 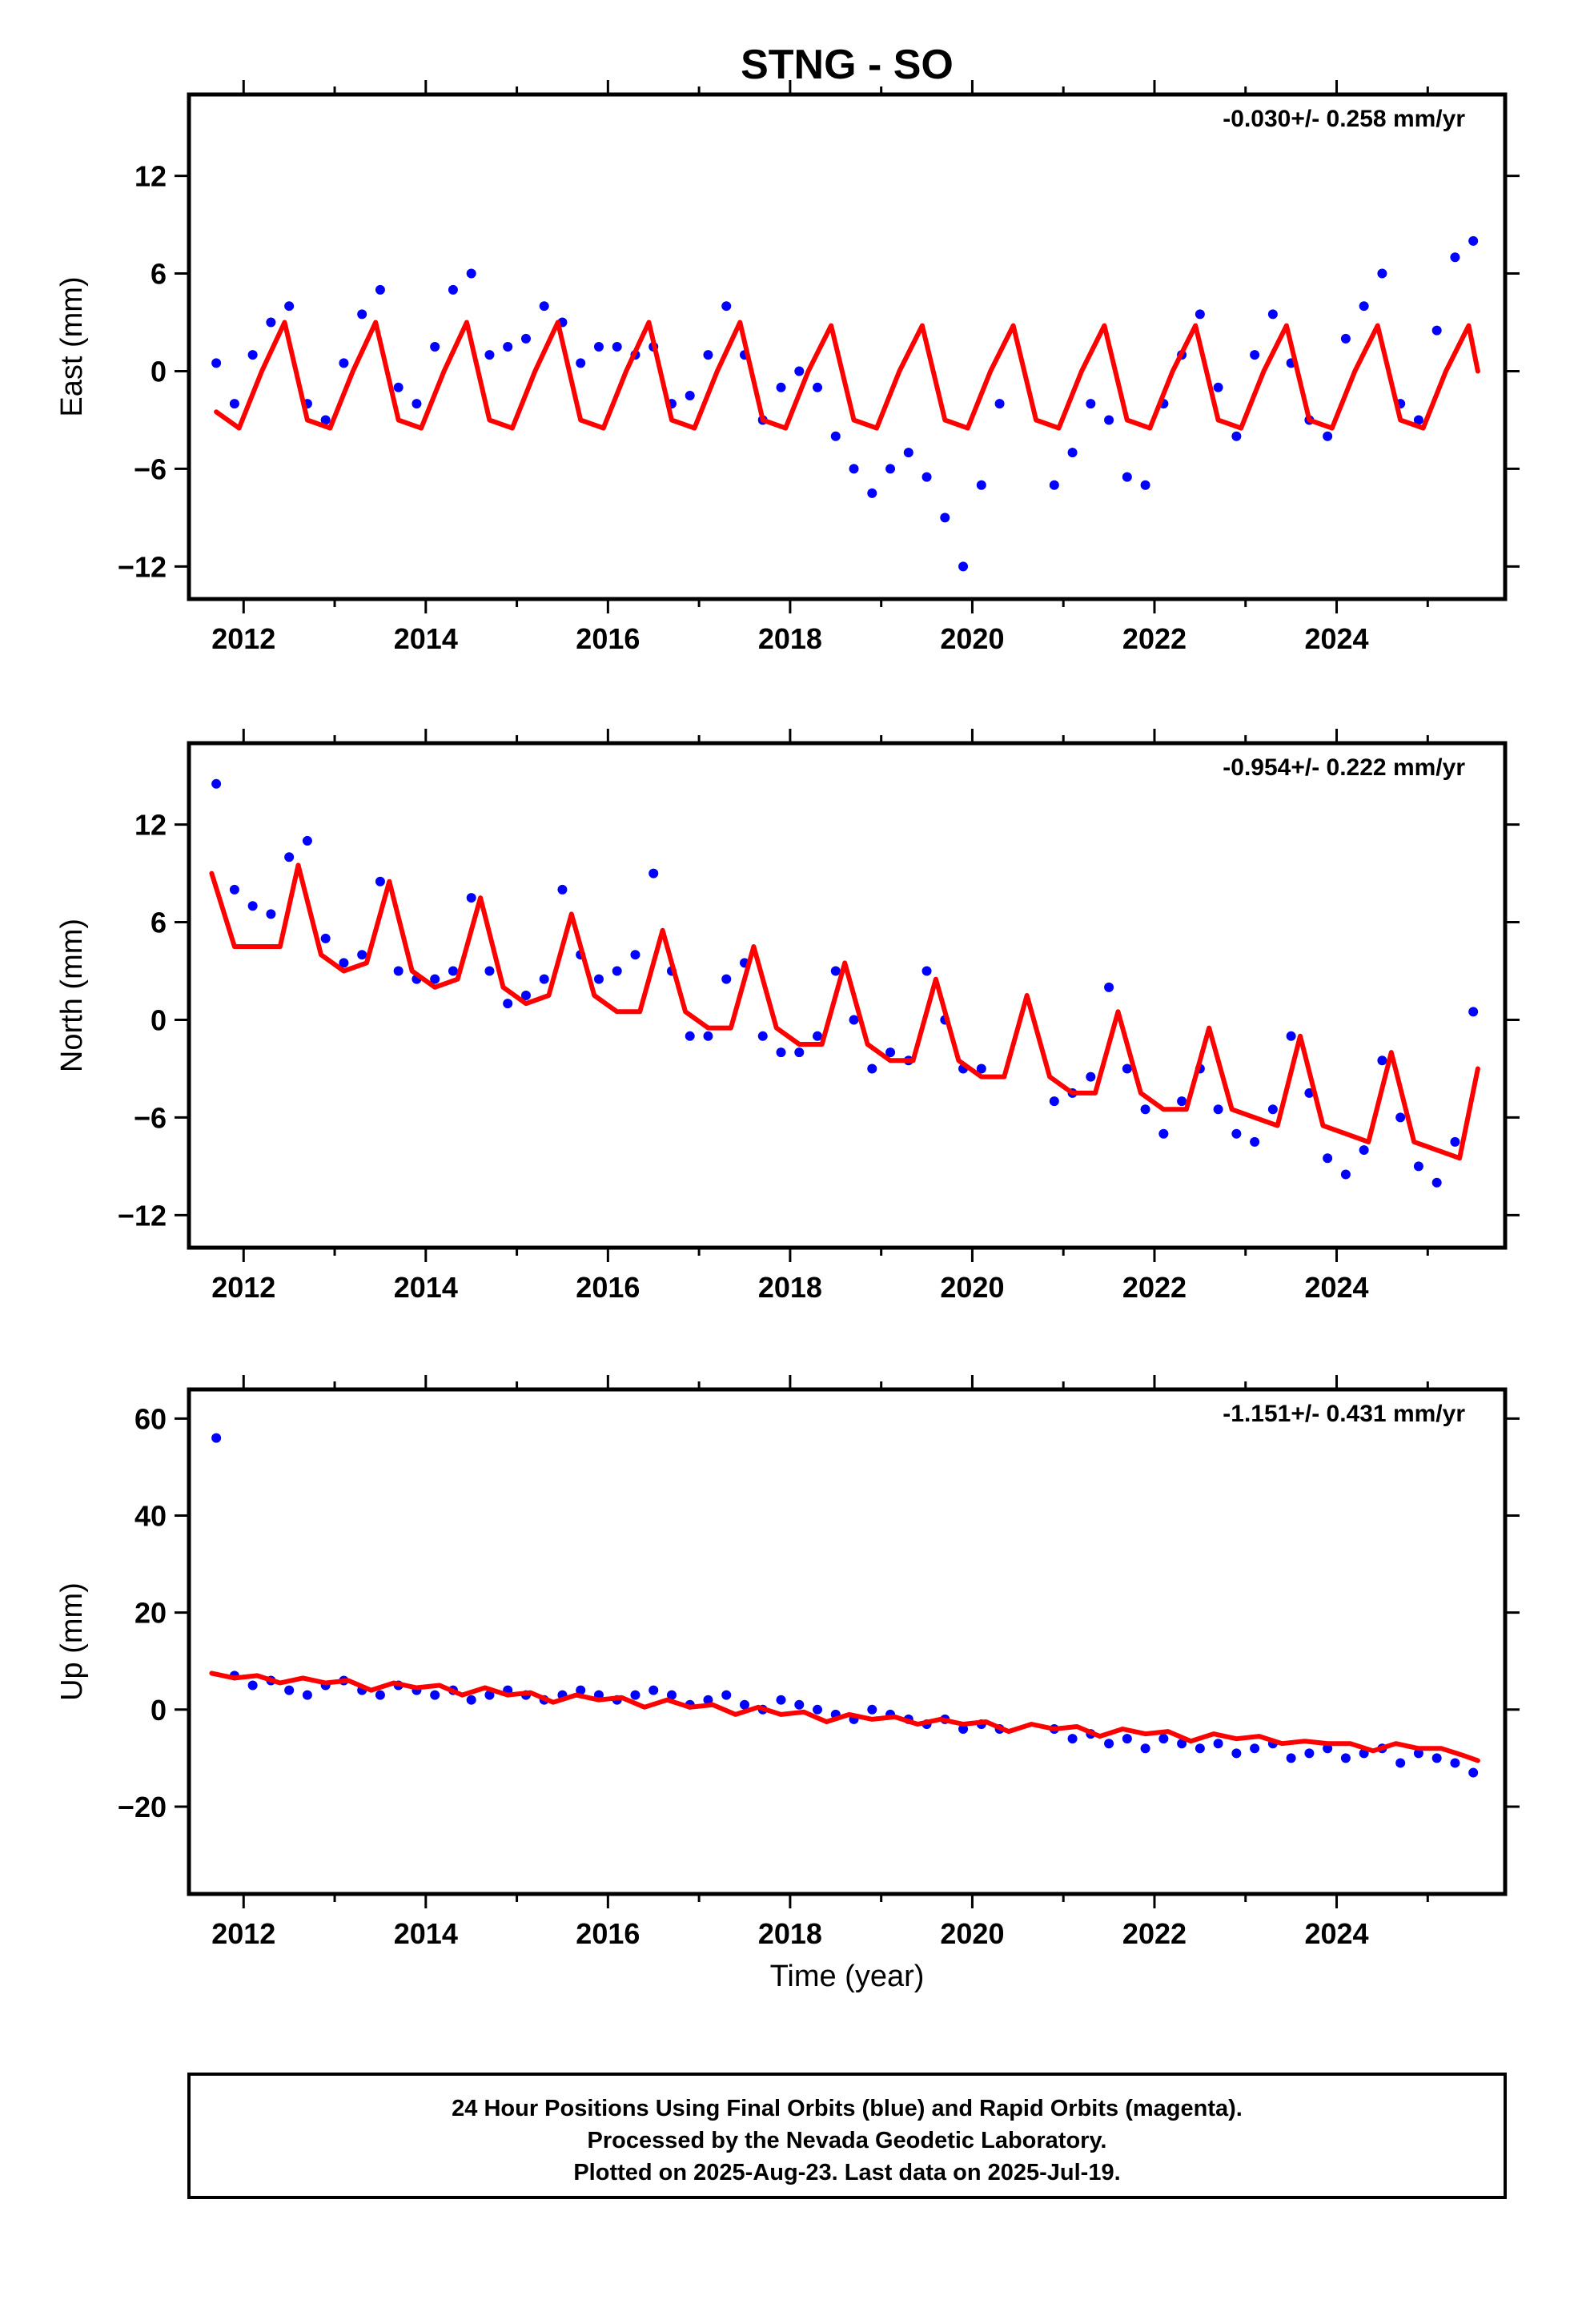 What do you see at coordinates (1154, 638) in the screenshot?
I see `east-x-tick-label: 2022` at bounding box center [1154, 638].